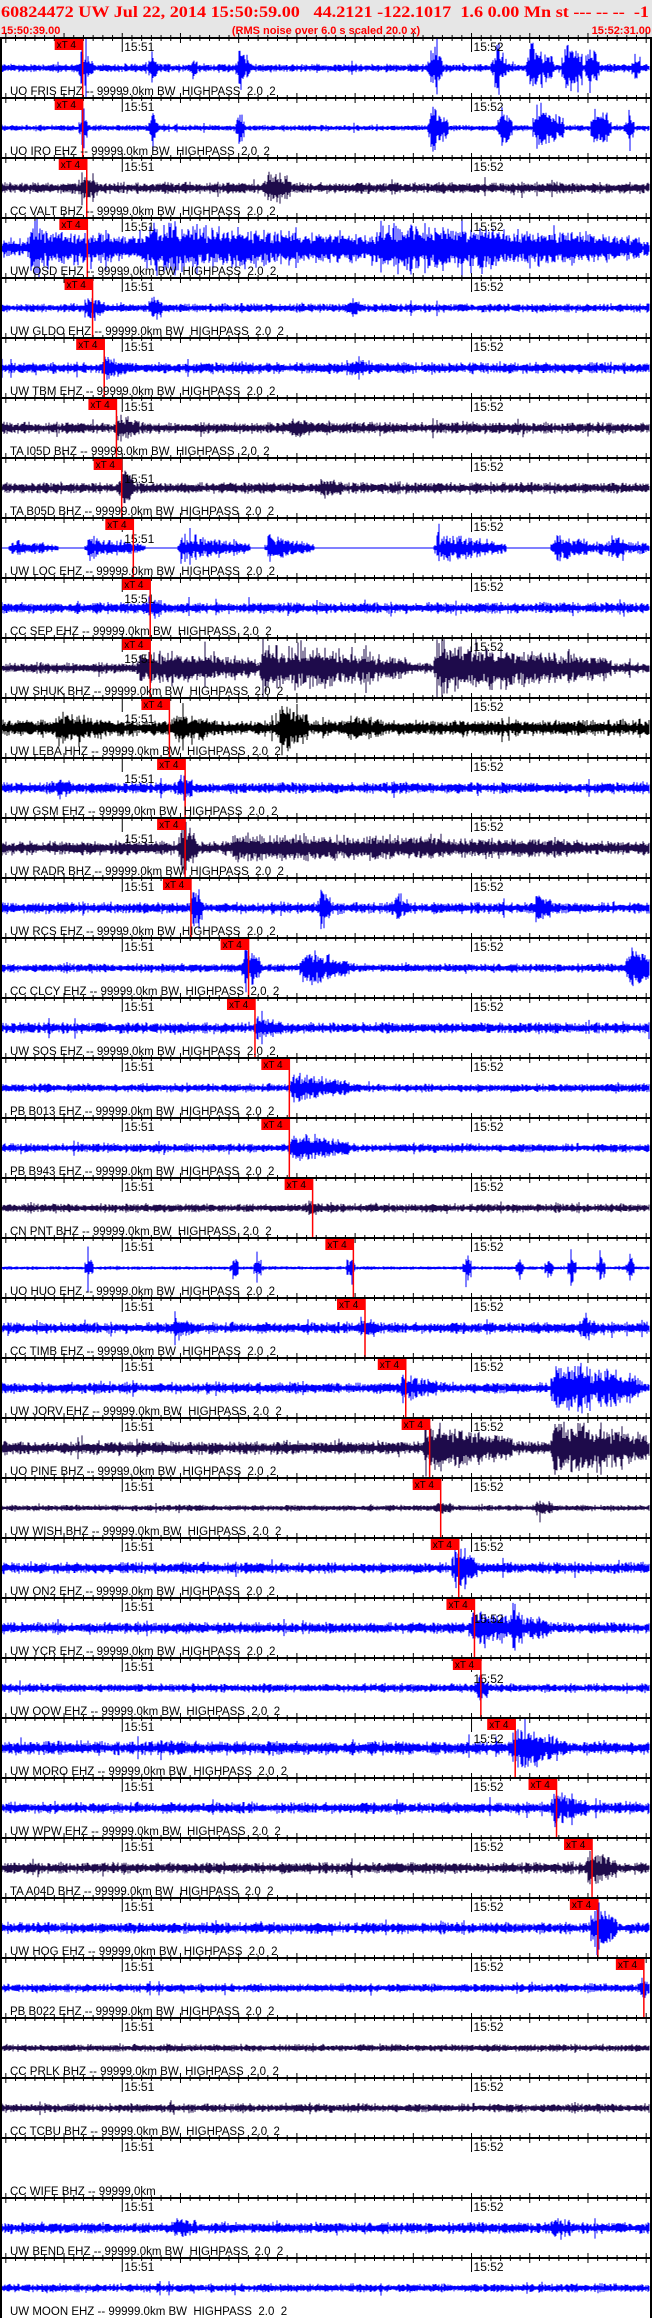 The width and height of the screenshot is (652, 2318). Describe the element at coordinates (326, 19) in the screenshot. I see `header-background` at that location.